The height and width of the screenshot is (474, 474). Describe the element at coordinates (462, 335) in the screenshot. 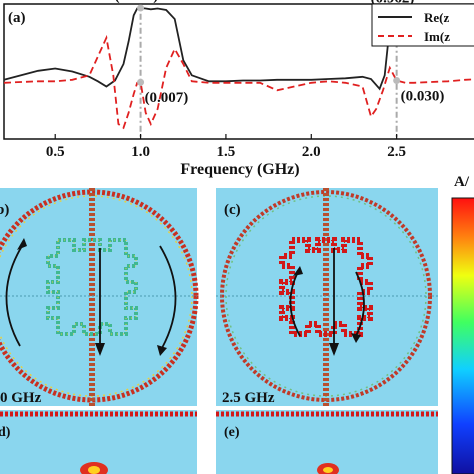

I see `colorbar-gradient` at that location.